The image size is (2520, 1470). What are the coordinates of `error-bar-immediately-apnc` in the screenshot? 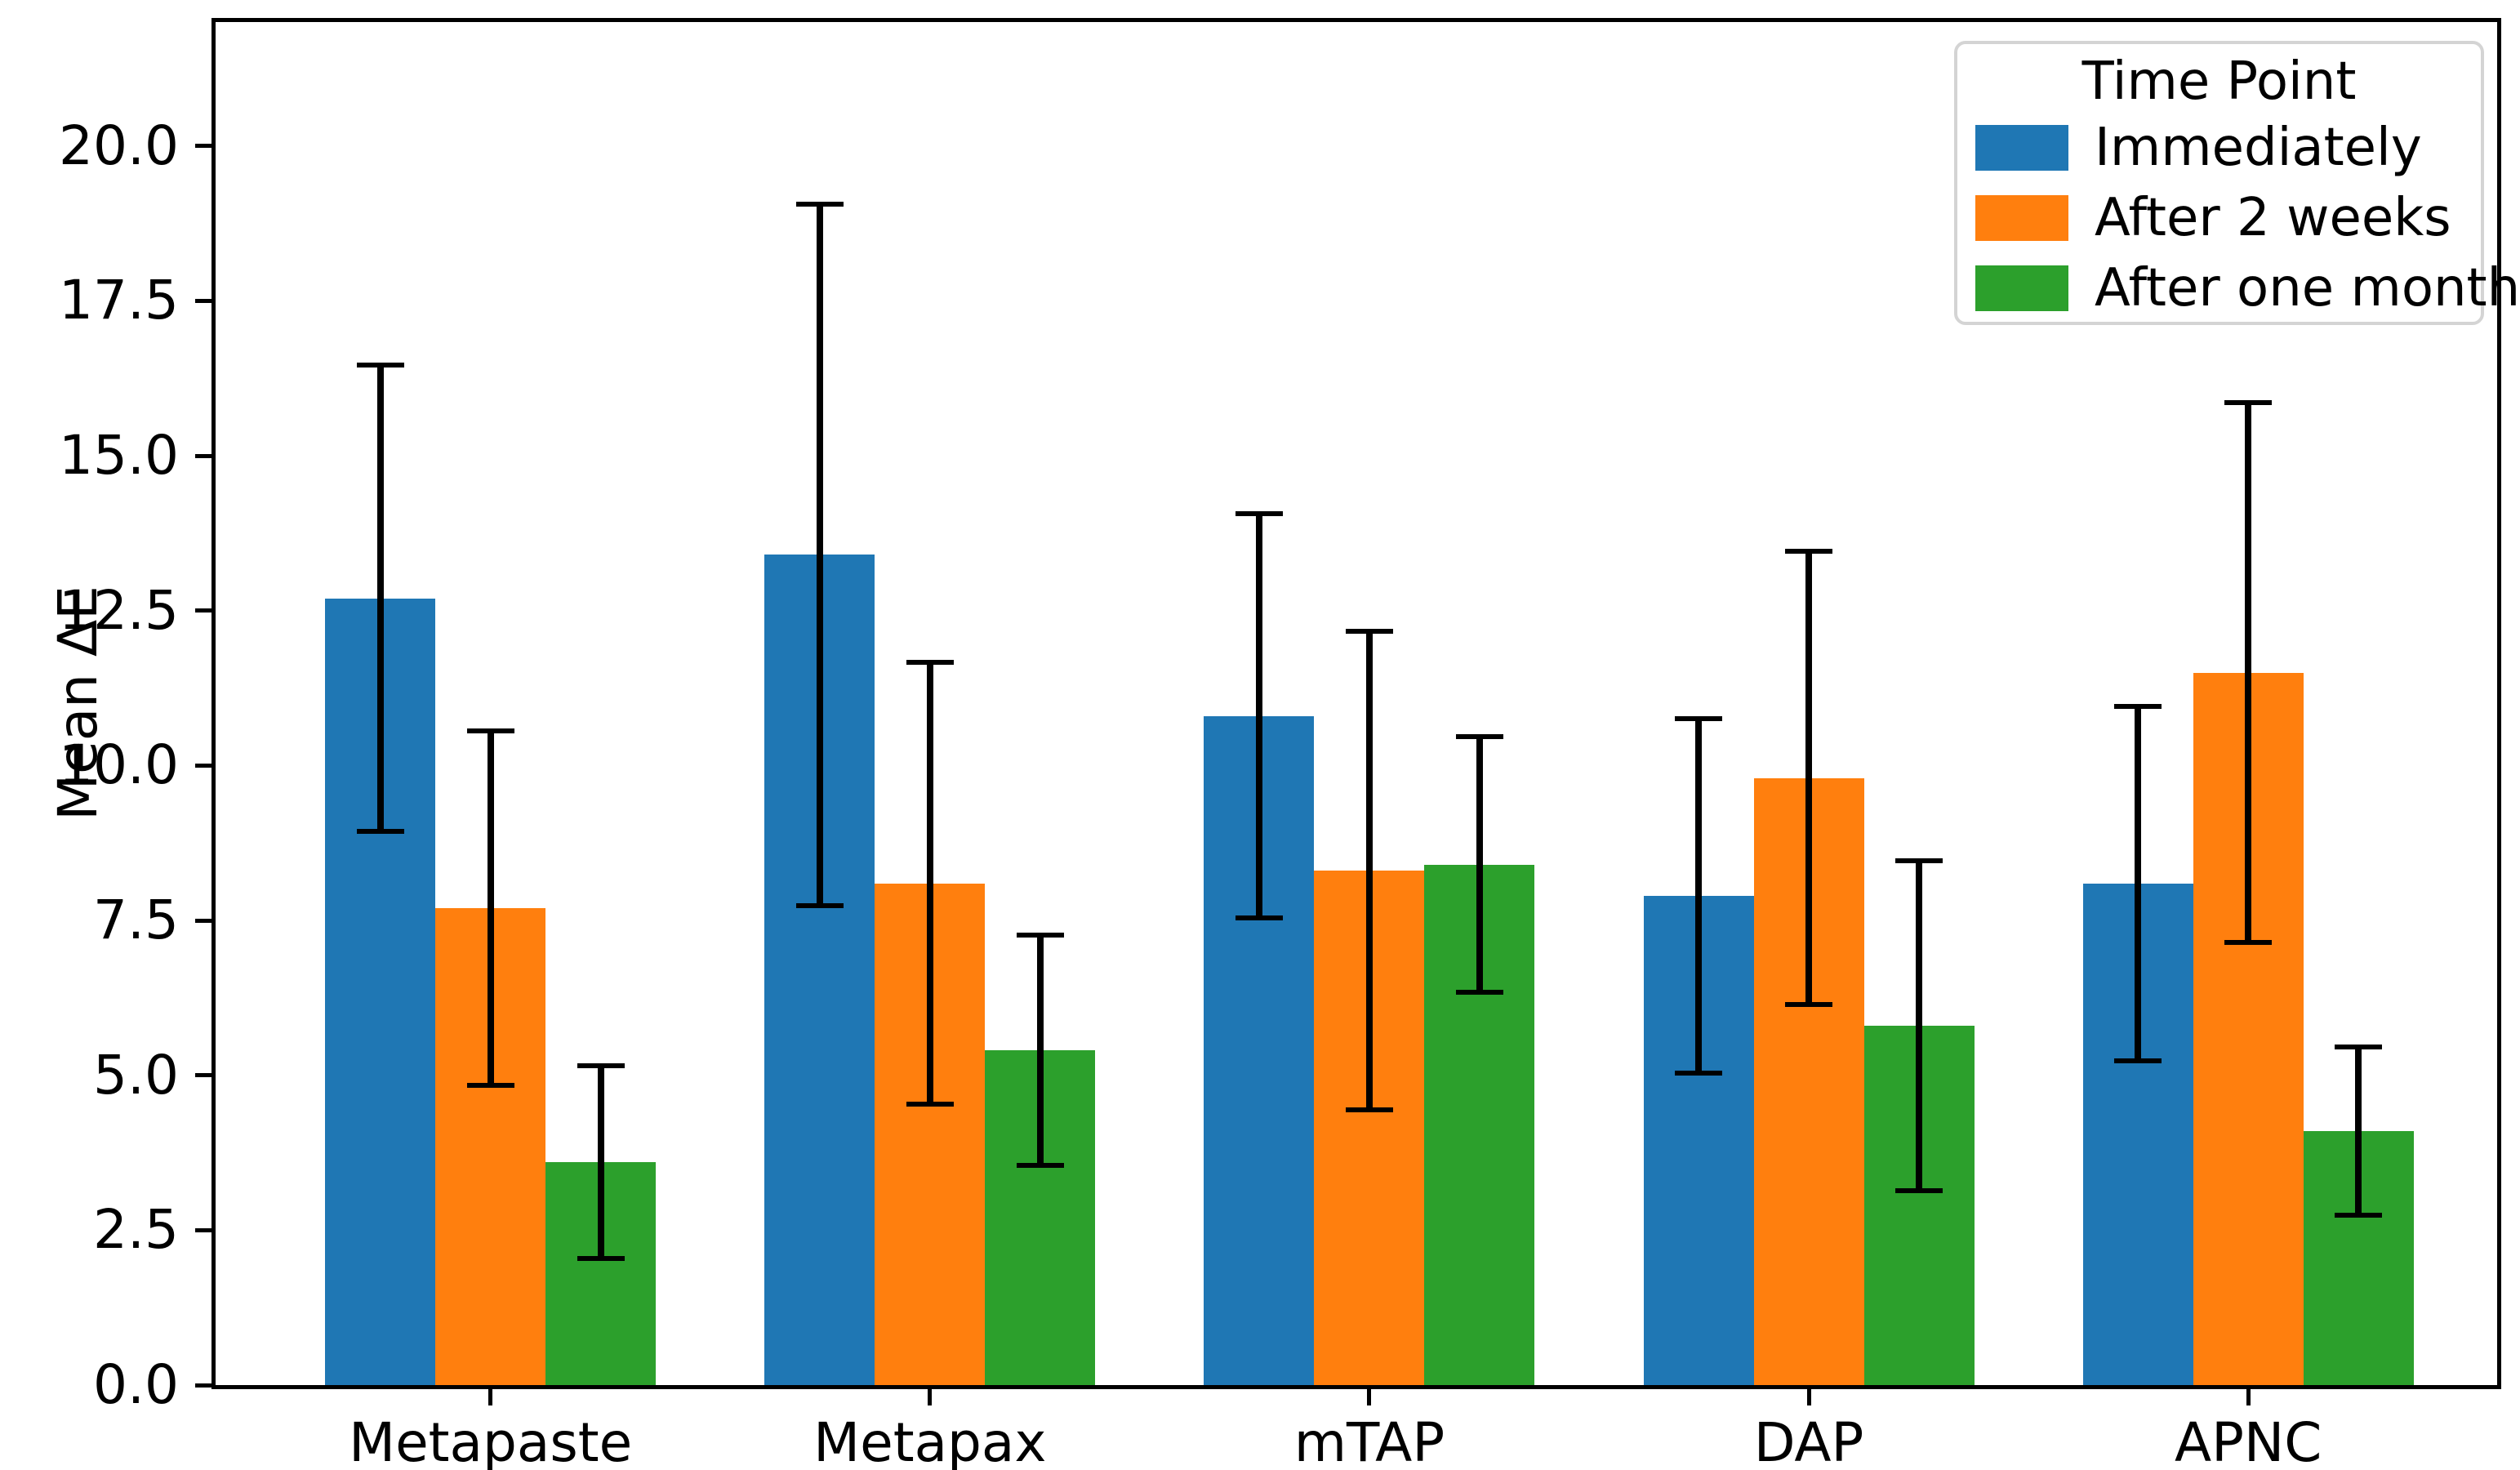 It's located at (2138, 883).